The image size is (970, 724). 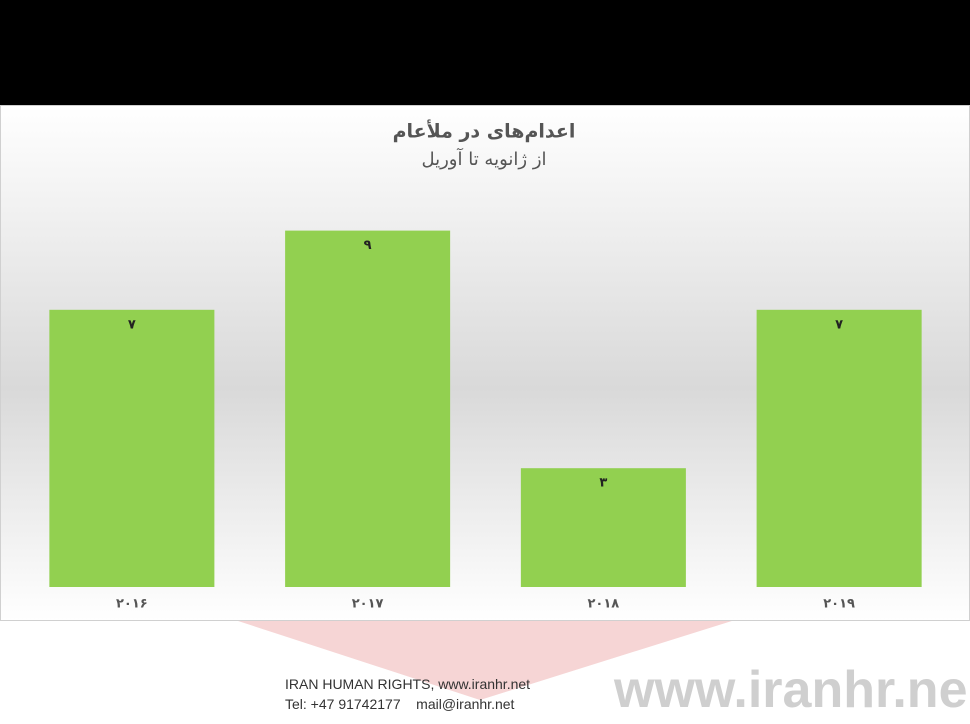 I want to click on chart-title: اعدام‌های در ملأعام, so click(x=484, y=131).